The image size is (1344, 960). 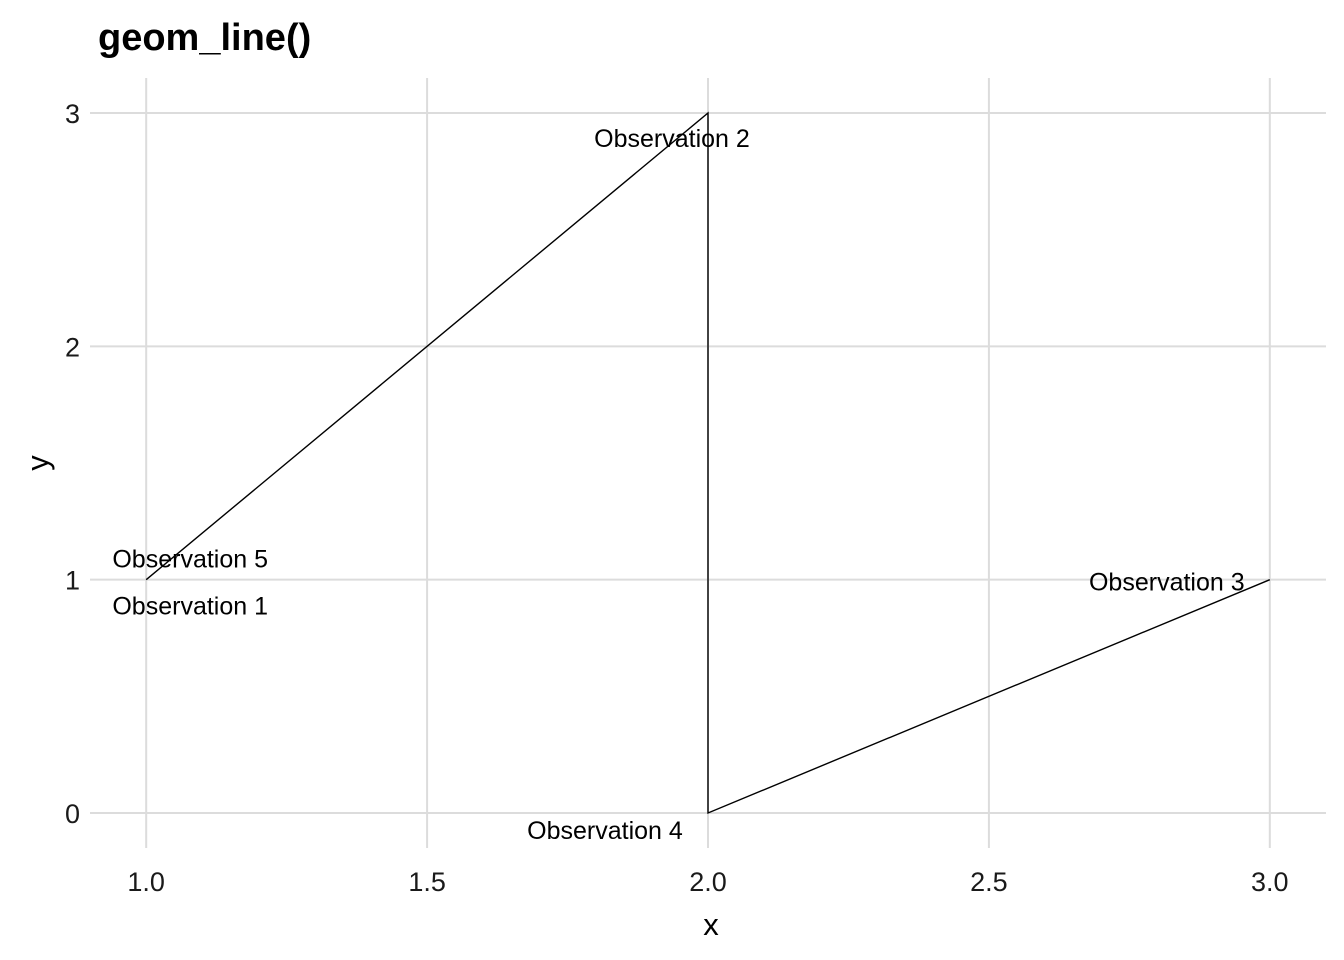 I want to click on point-label: Observation 1, so click(x=190, y=607).